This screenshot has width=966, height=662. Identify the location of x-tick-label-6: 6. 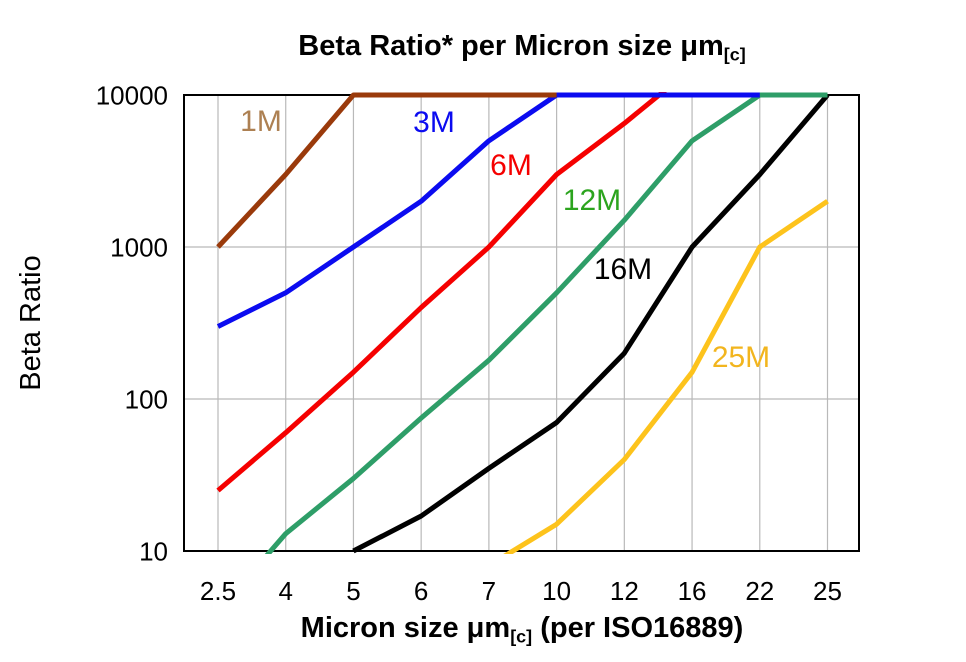
(421, 591).